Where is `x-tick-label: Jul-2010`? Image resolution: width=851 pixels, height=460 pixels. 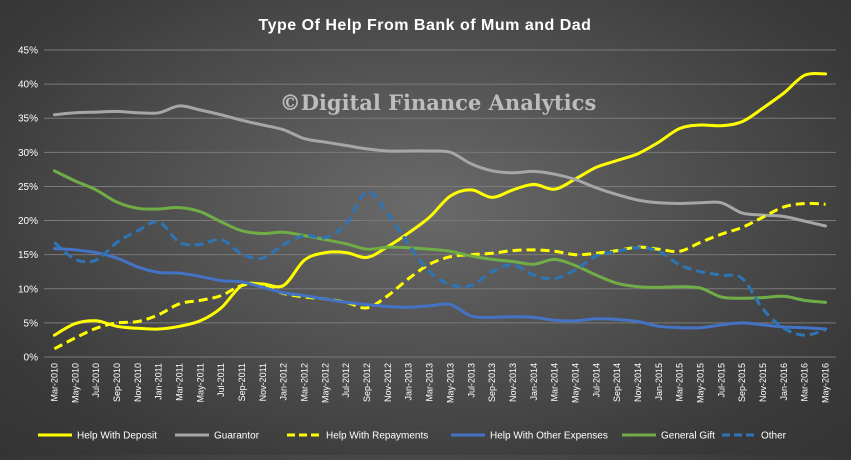
x-tick-label: Jul-2010 is located at coordinates (96, 380).